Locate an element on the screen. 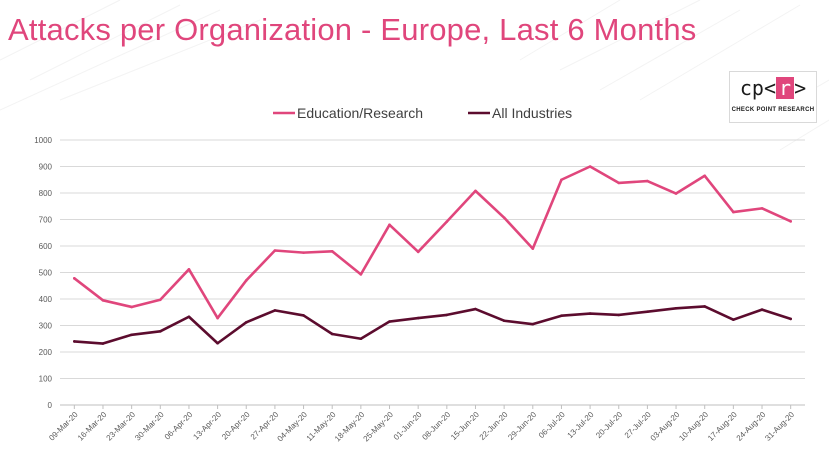 This screenshot has height=471, width=829. y-tick-label: 200 is located at coordinates (46, 352).